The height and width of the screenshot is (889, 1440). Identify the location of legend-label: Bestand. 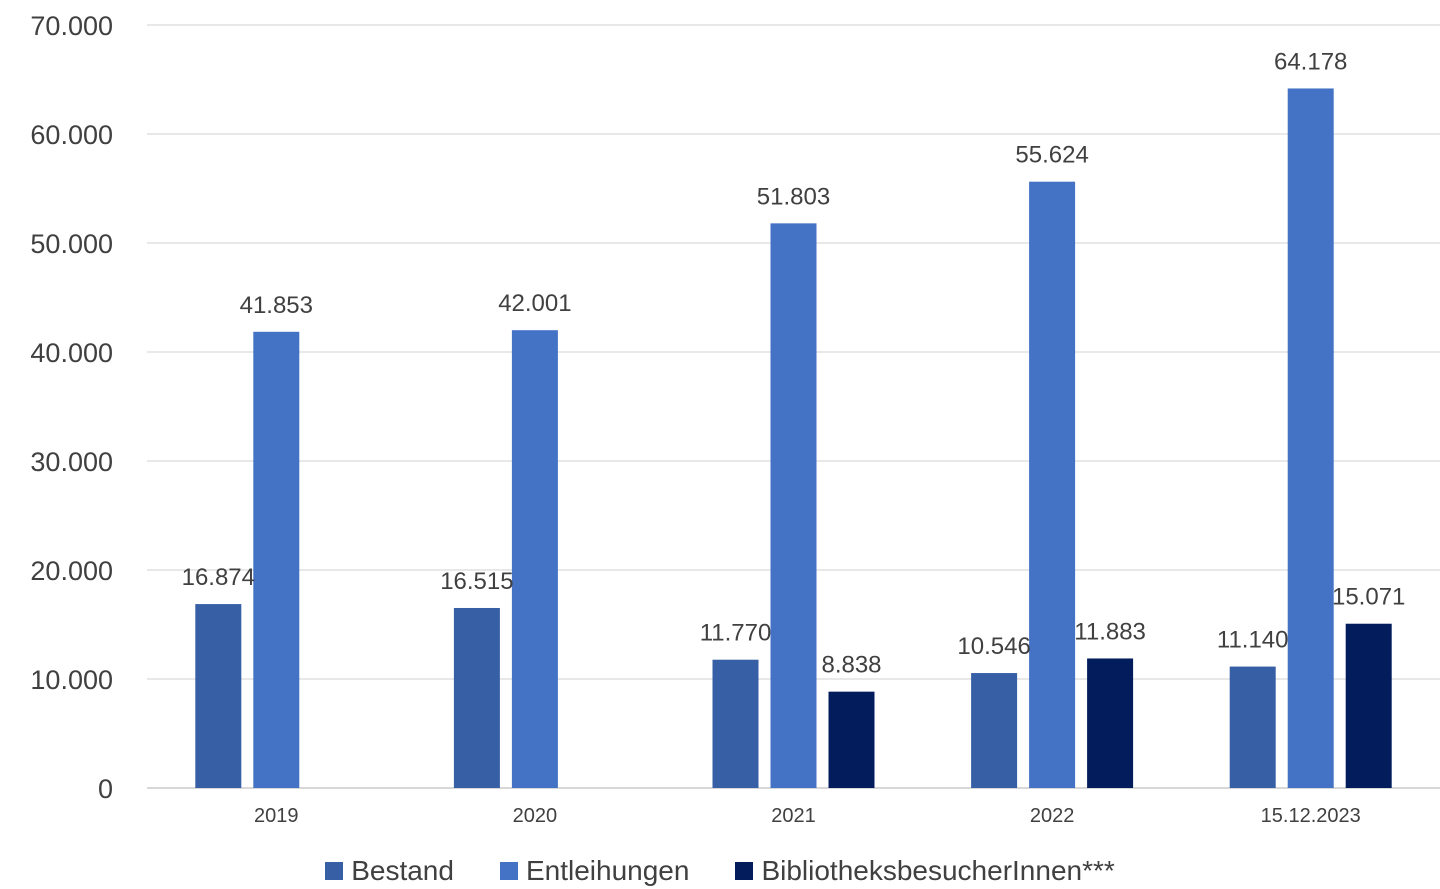
(402, 870).